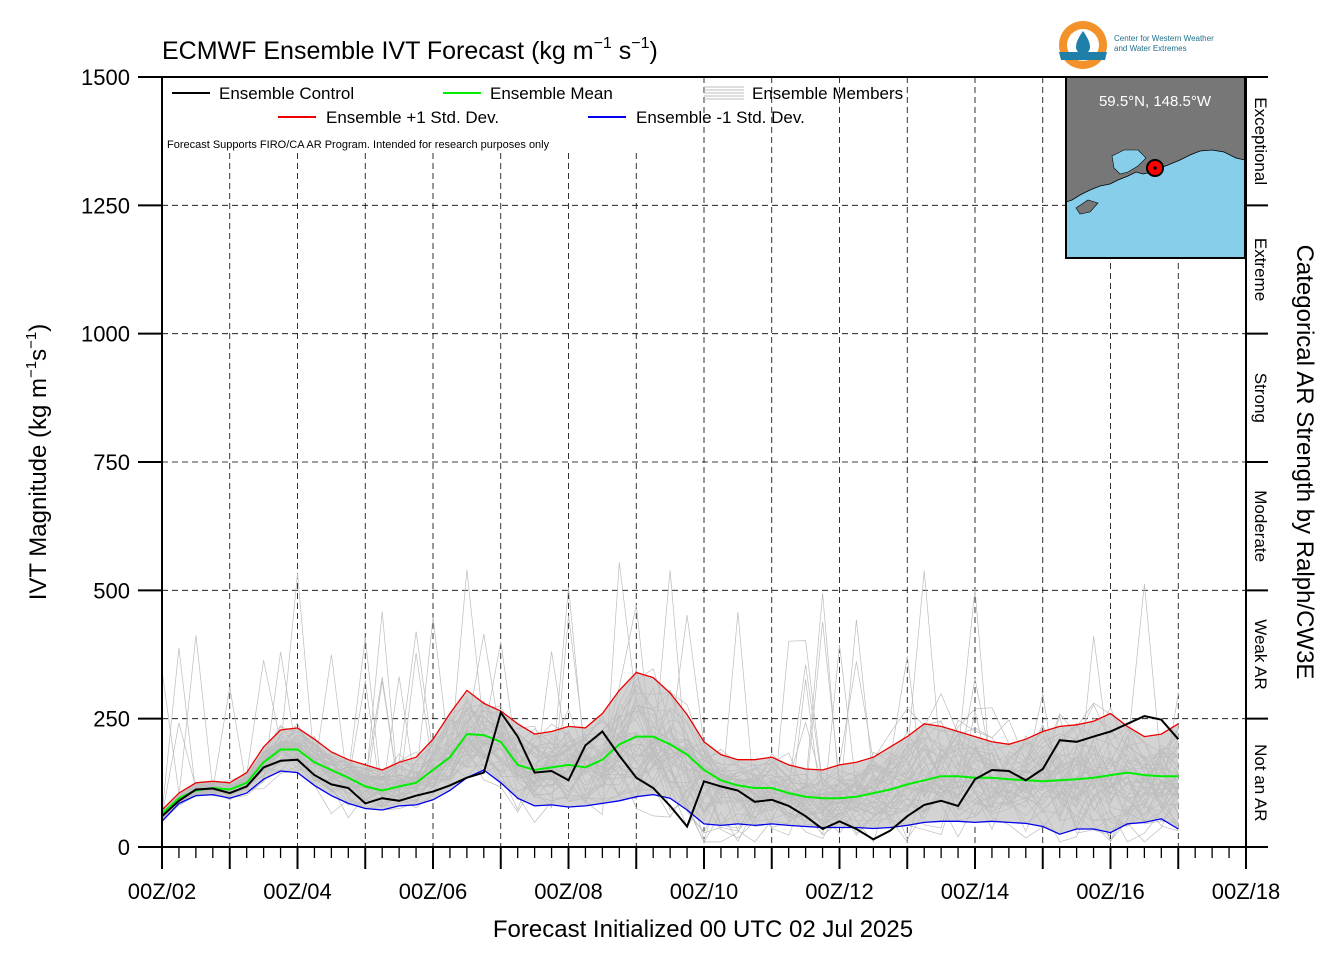 The height and width of the screenshot is (962, 1336). I want to click on x-tick-label: 00Z/14, so click(975, 891).